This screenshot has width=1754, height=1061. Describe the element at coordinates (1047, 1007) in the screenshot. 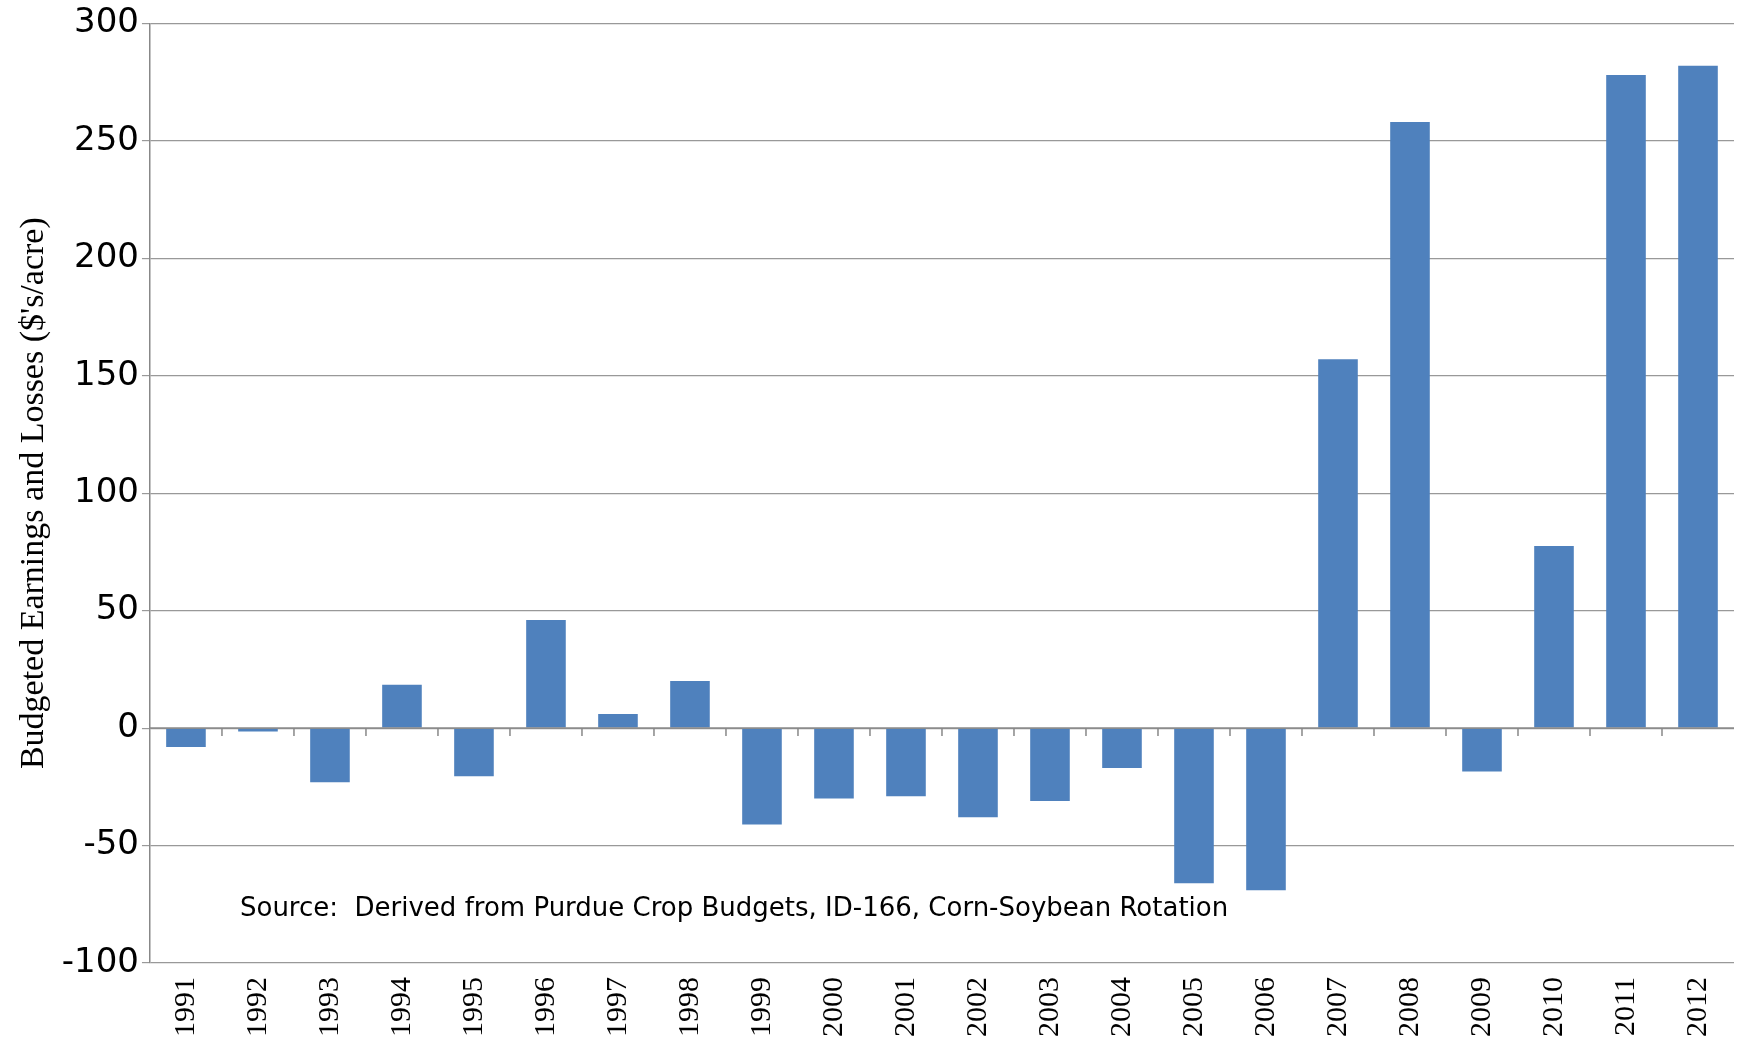

I see `x-tick-label: 2003` at that location.